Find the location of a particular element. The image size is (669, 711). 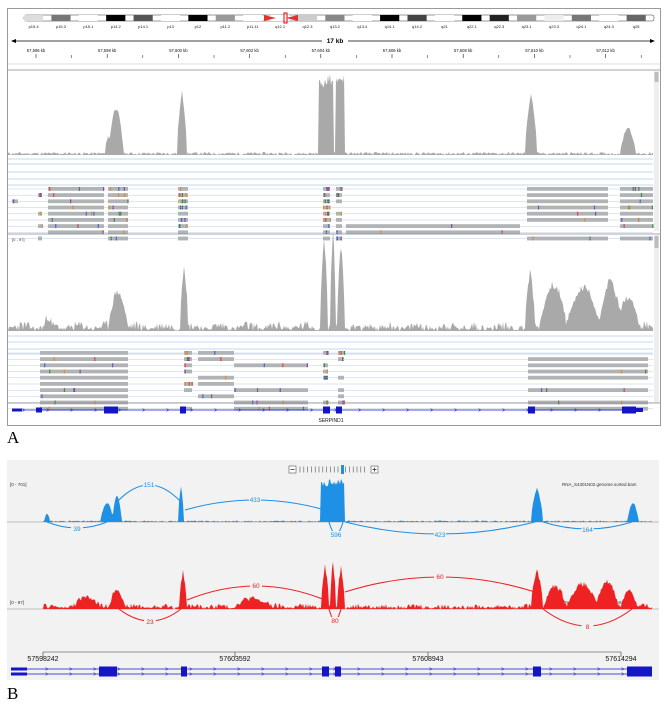

track2-scroll-thumb is located at coordinates (656, 242).